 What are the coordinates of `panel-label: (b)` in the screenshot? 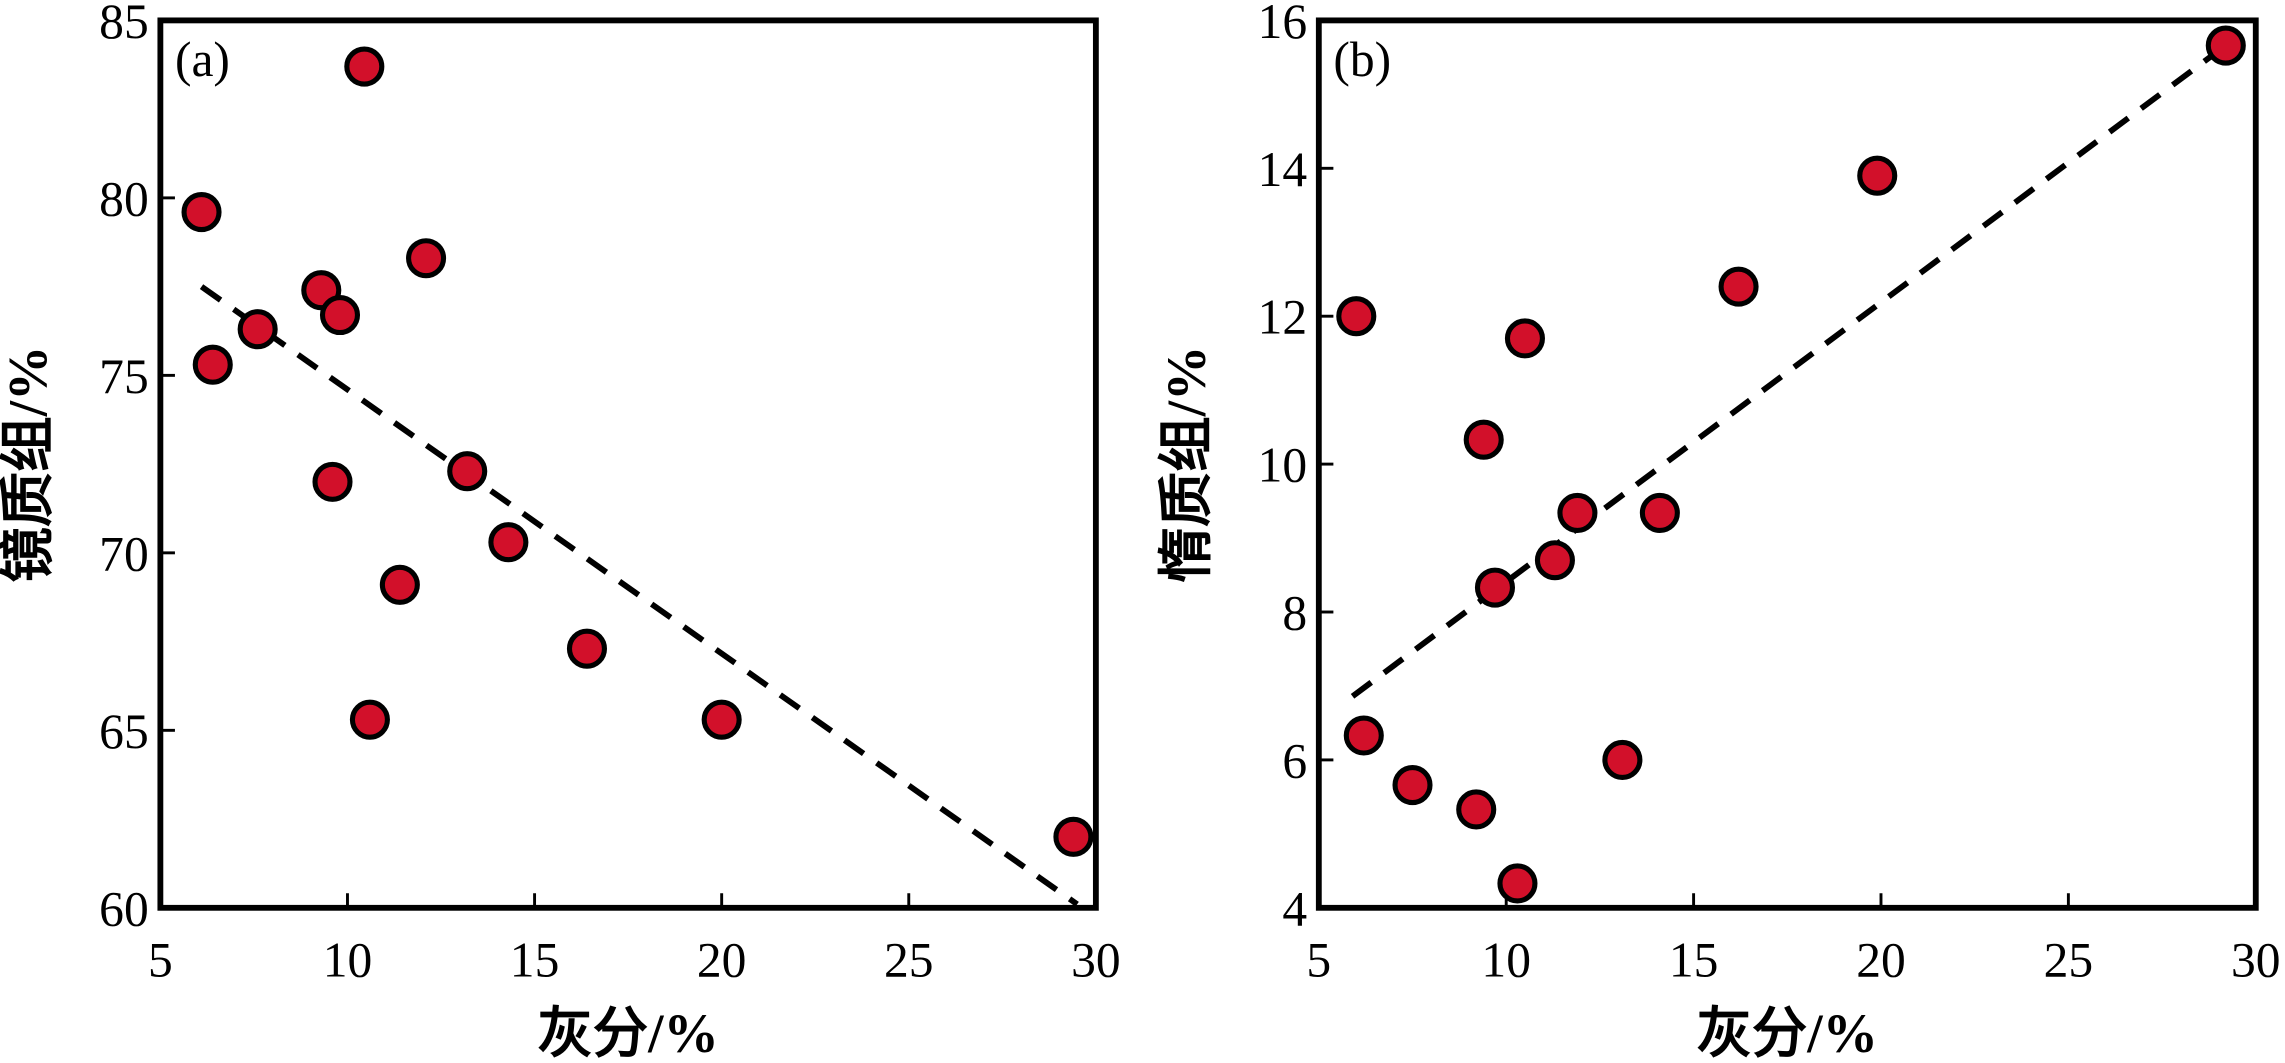 It's located at (1362, 59).